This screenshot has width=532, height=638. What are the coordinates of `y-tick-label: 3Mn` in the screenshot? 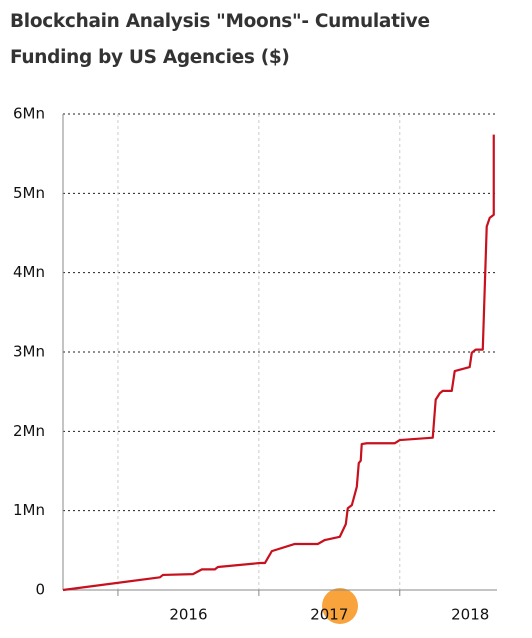 It's located at (29, 352).